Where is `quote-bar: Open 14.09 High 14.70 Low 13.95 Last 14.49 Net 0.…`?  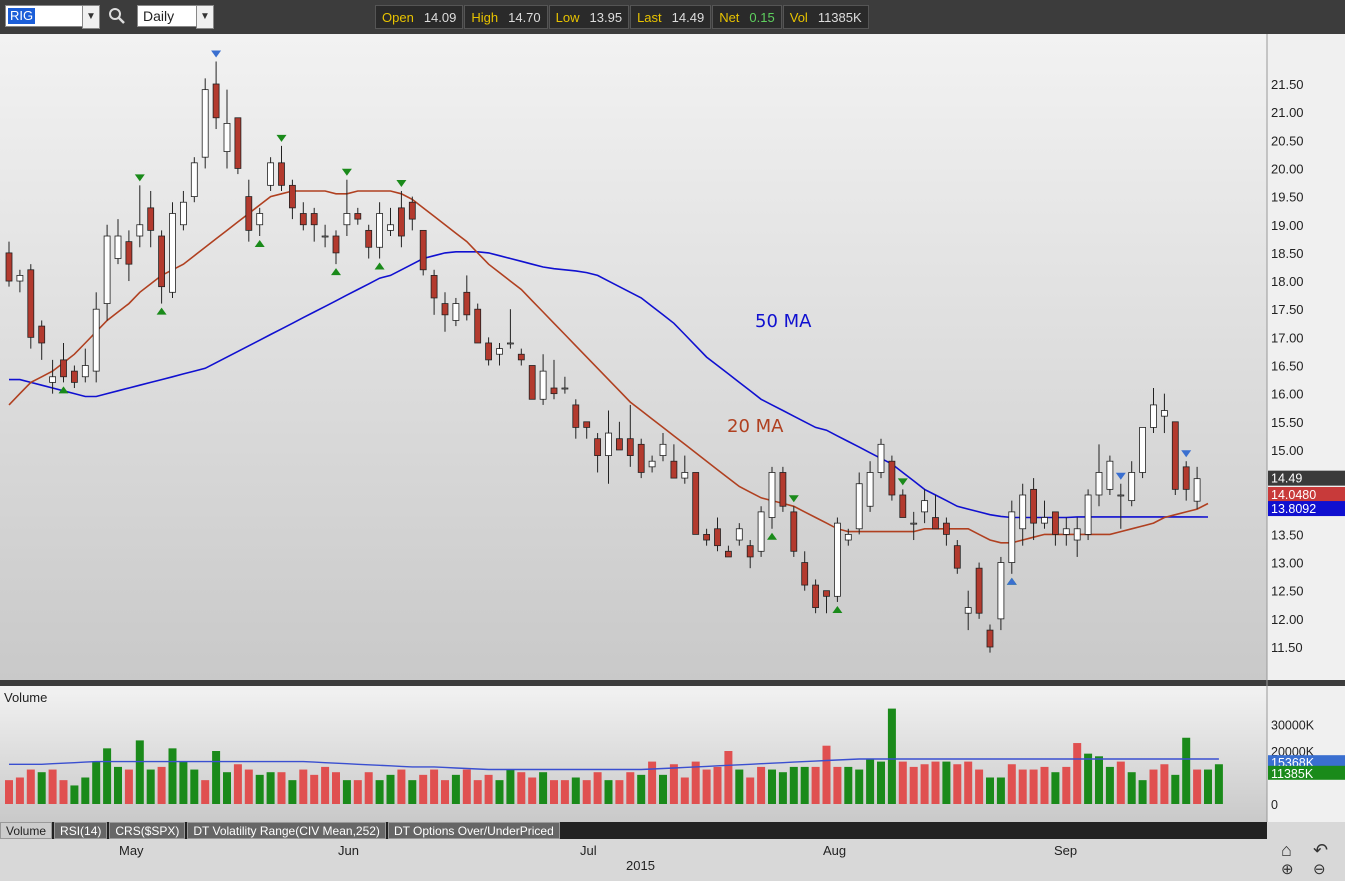
quote-bar: Open 14.09 High 14.70 Low 13.95 Last 14.49 Net 0.… is located at coordinates (622, 17).